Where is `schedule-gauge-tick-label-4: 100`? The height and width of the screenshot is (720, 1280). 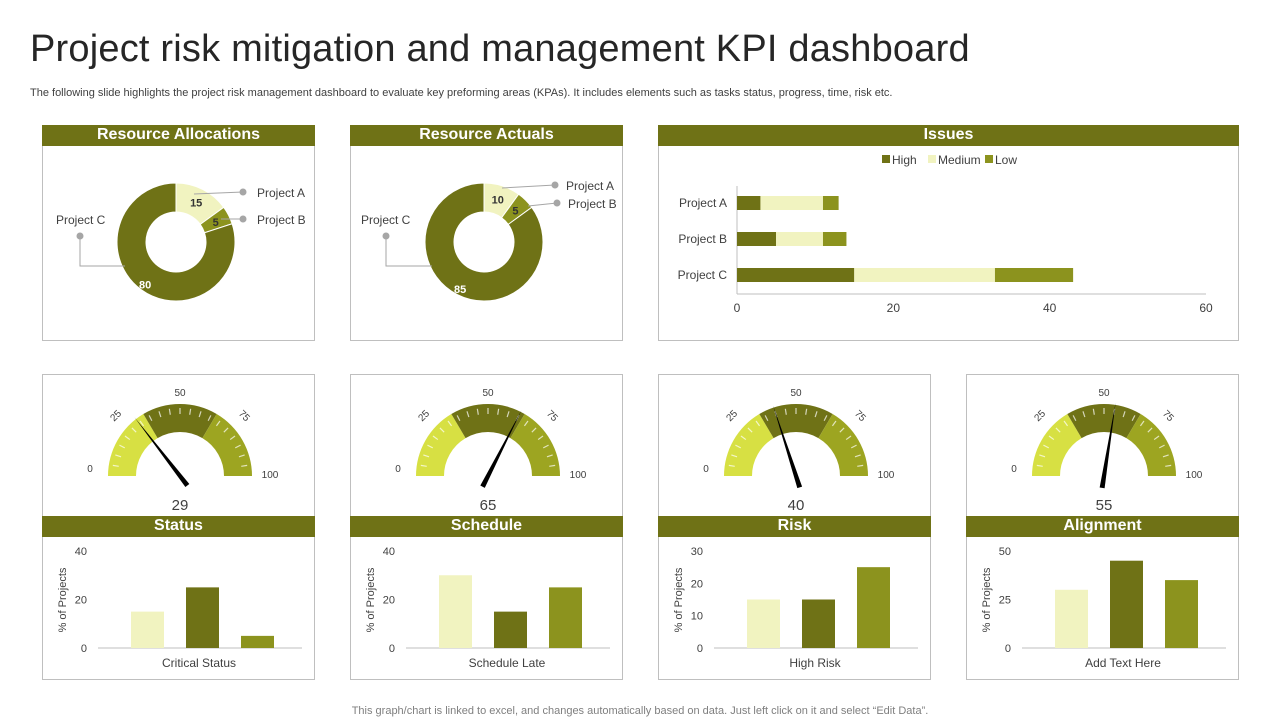 schedule-gauge-tick-label-4: 100 is located at coordinates (578, 475).